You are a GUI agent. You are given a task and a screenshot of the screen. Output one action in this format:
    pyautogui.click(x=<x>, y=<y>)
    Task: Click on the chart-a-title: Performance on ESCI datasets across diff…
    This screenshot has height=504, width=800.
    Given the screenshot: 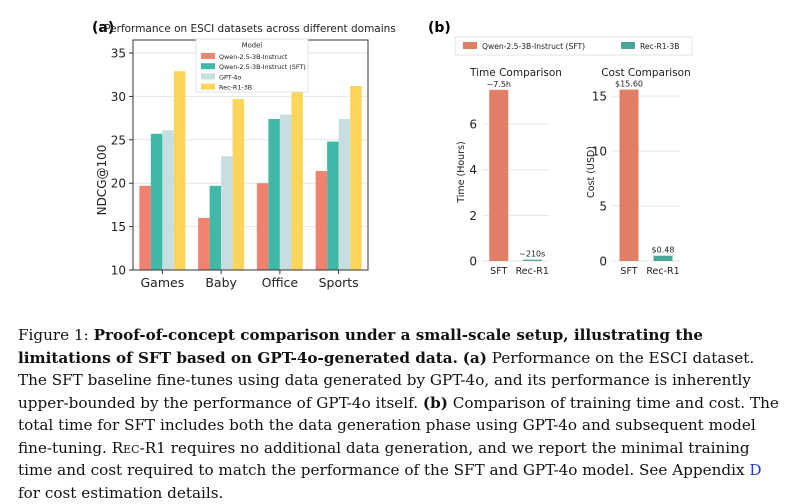 What is the action you would take?
    pyautogui.click(x=250, y=29)
    